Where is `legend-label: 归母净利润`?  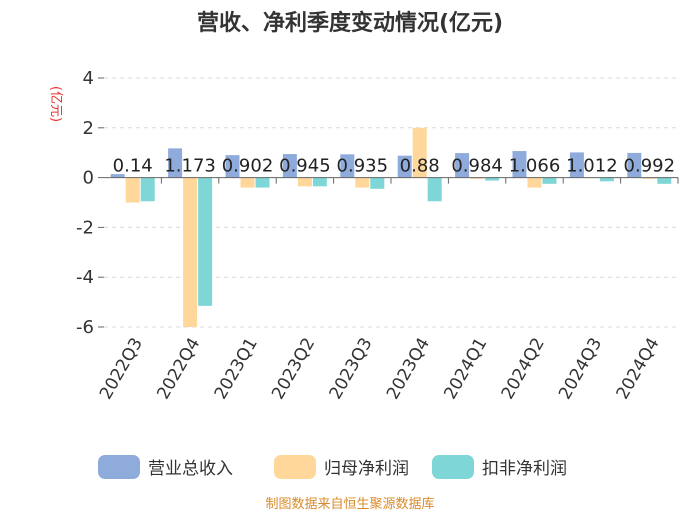 legend-label: 归母净利润 is located at coordinates (366, 469).